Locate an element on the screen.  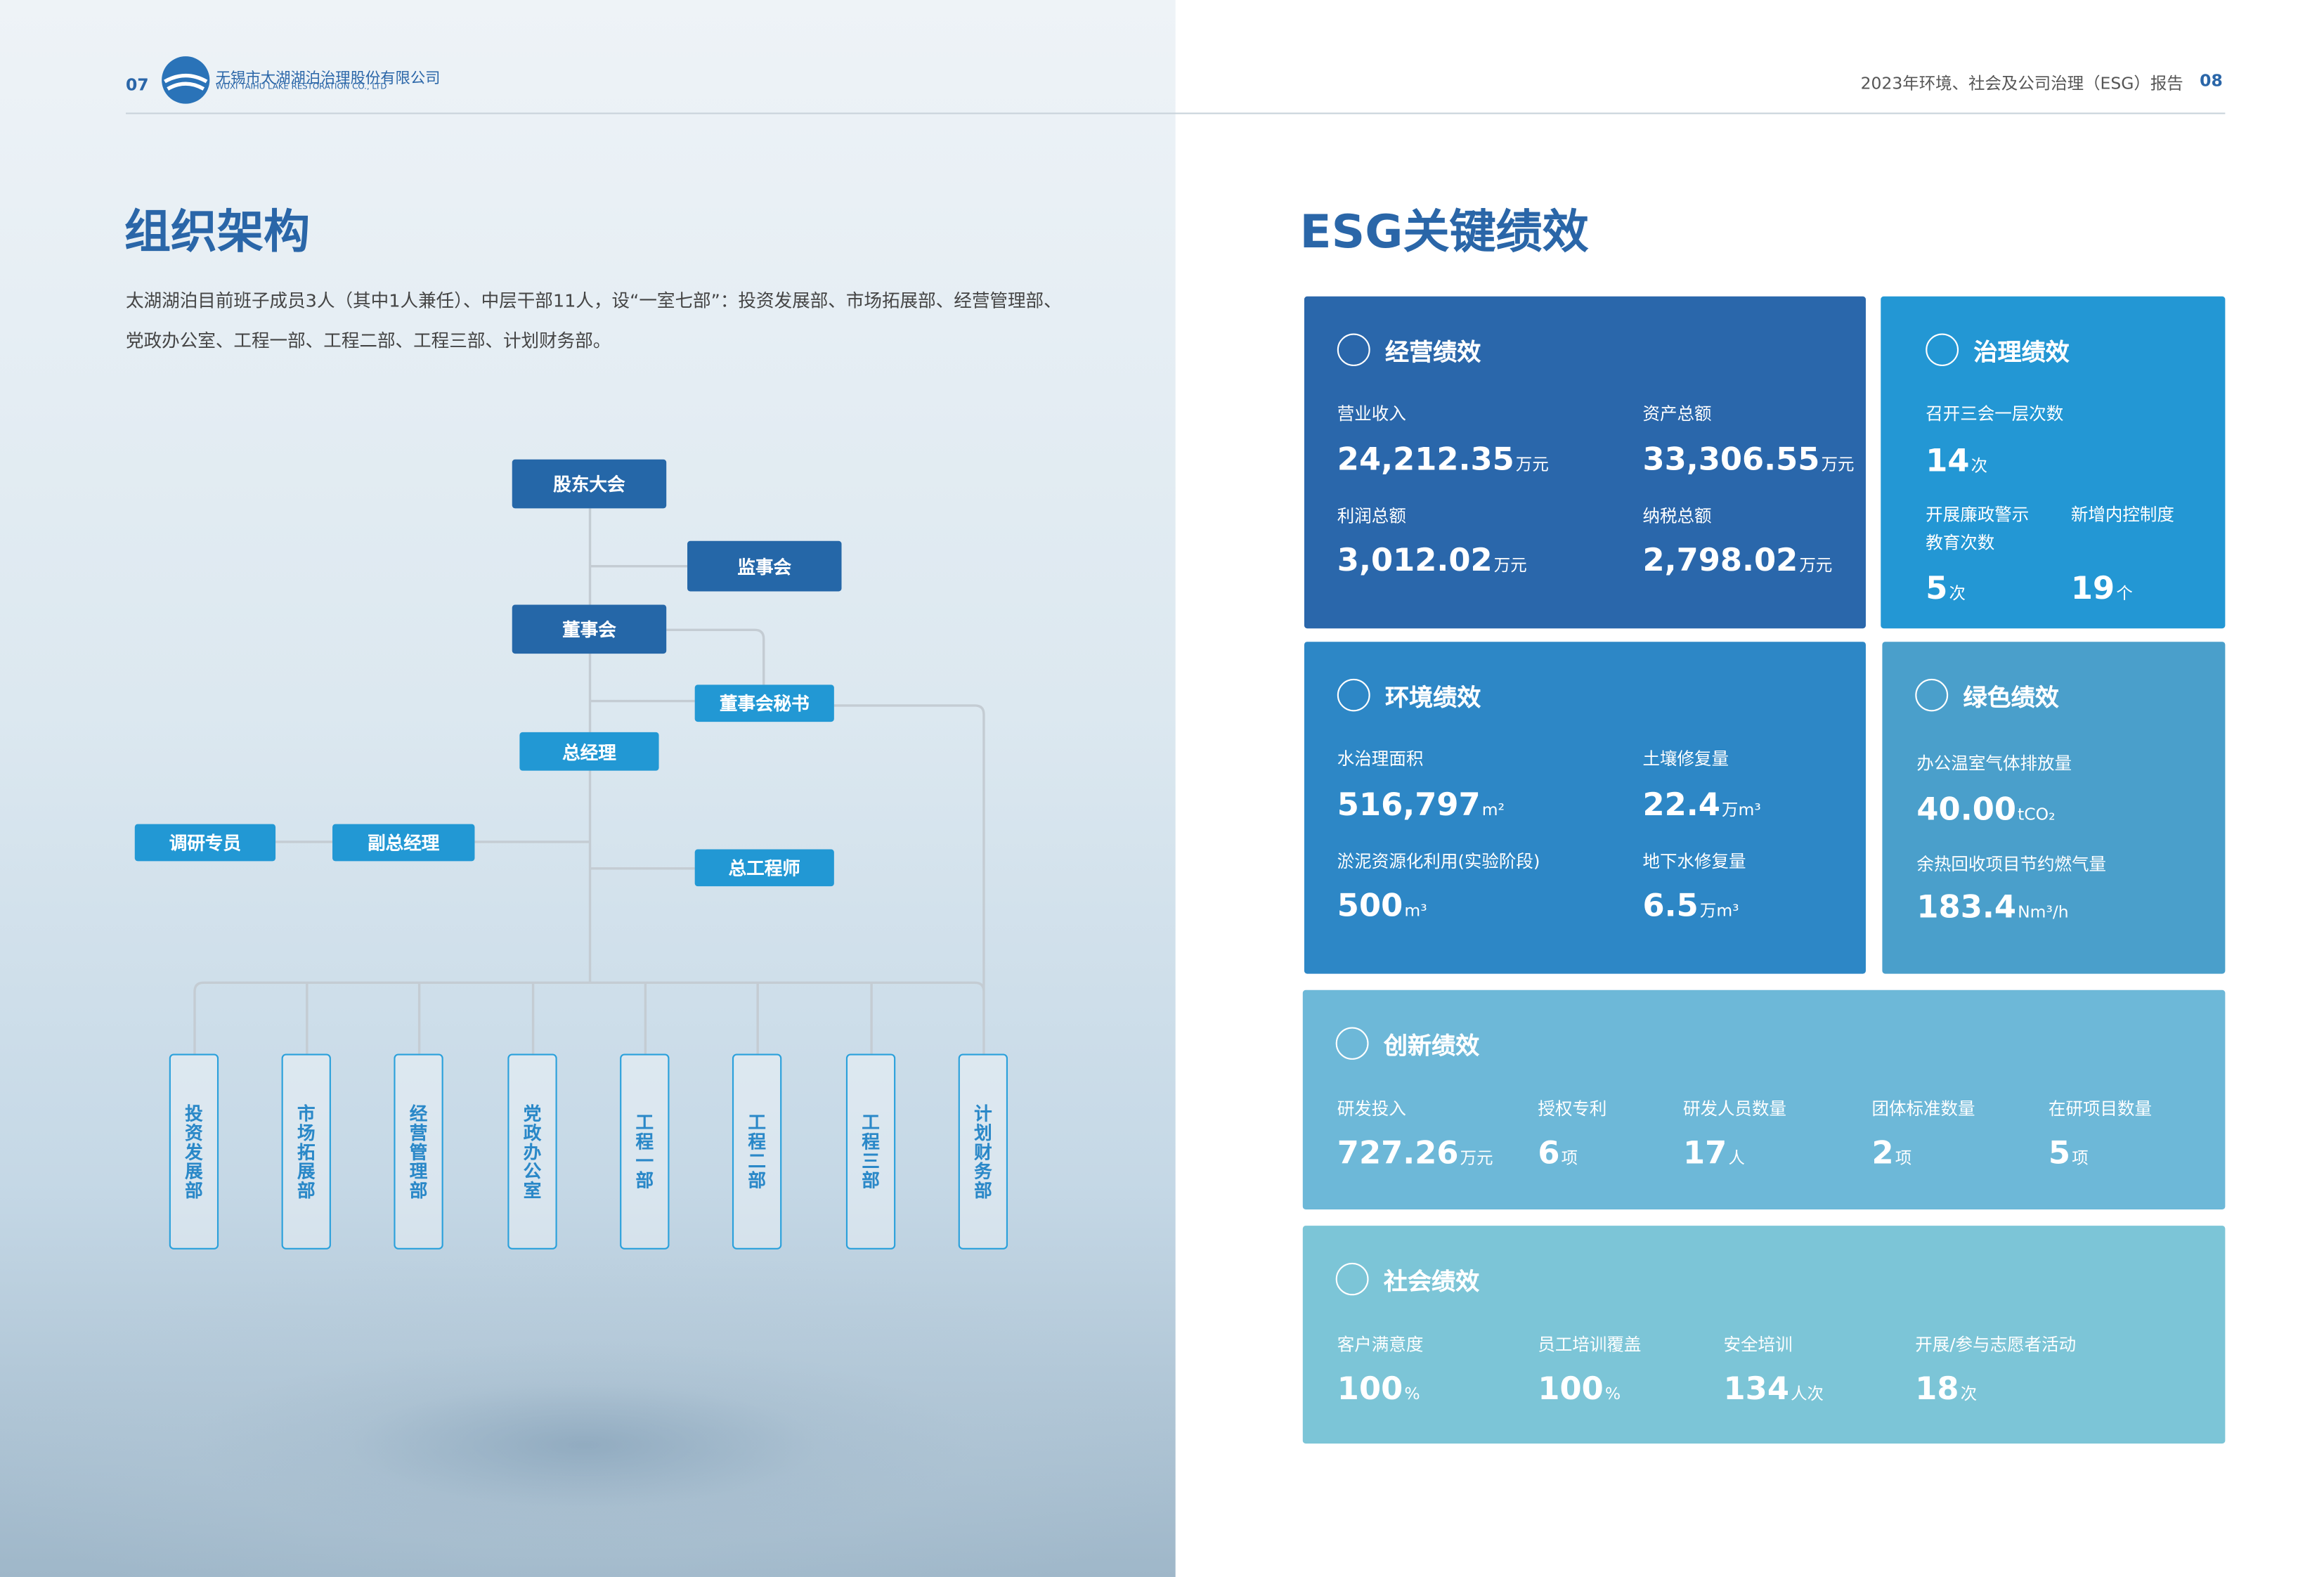
metric-number: 2,798.02 is located at coordinates (1720, 560).